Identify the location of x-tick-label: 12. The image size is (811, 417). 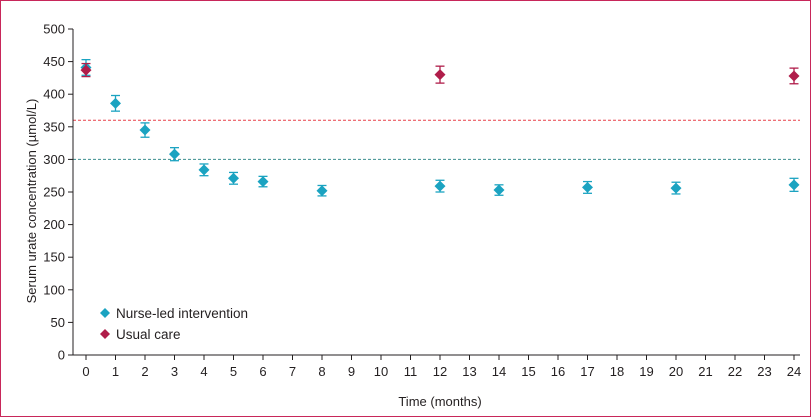
(440, 371).